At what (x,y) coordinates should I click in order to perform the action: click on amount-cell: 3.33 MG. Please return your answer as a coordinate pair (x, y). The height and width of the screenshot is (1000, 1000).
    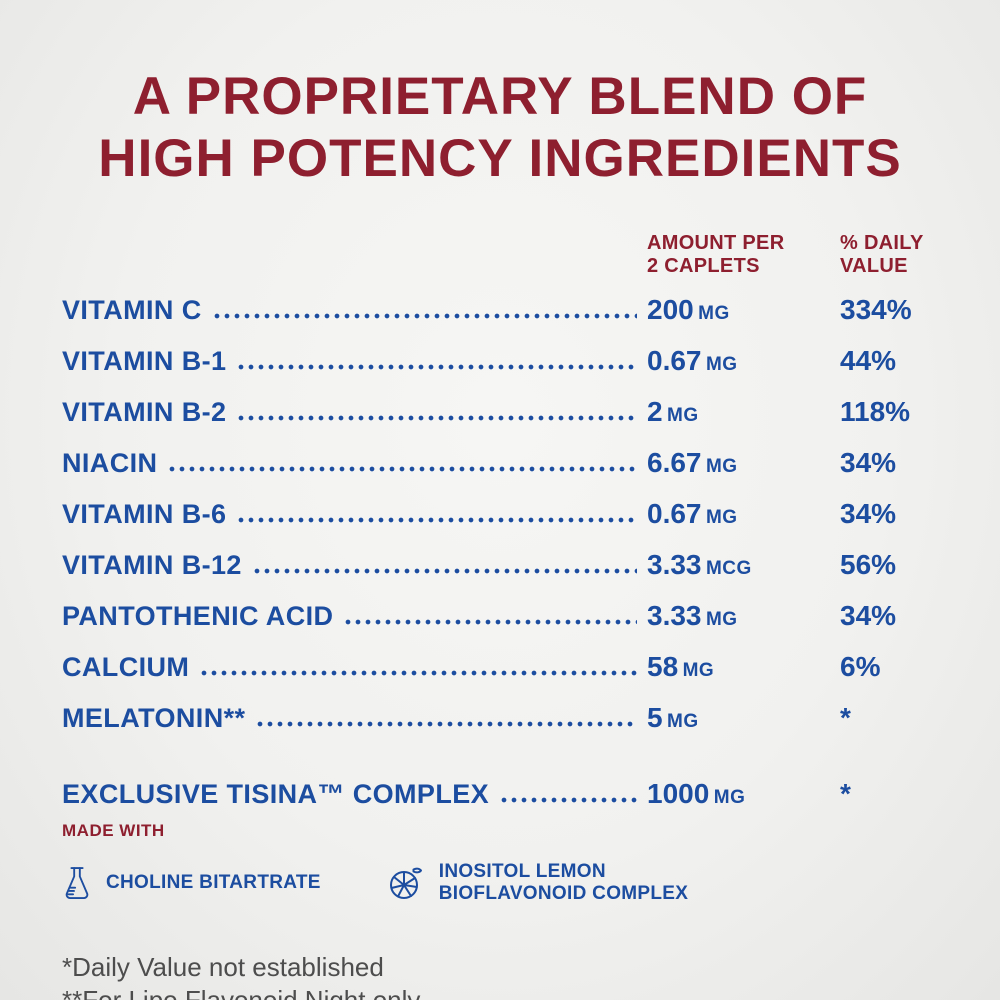
    Looking at the image, I should click on (743, 616).